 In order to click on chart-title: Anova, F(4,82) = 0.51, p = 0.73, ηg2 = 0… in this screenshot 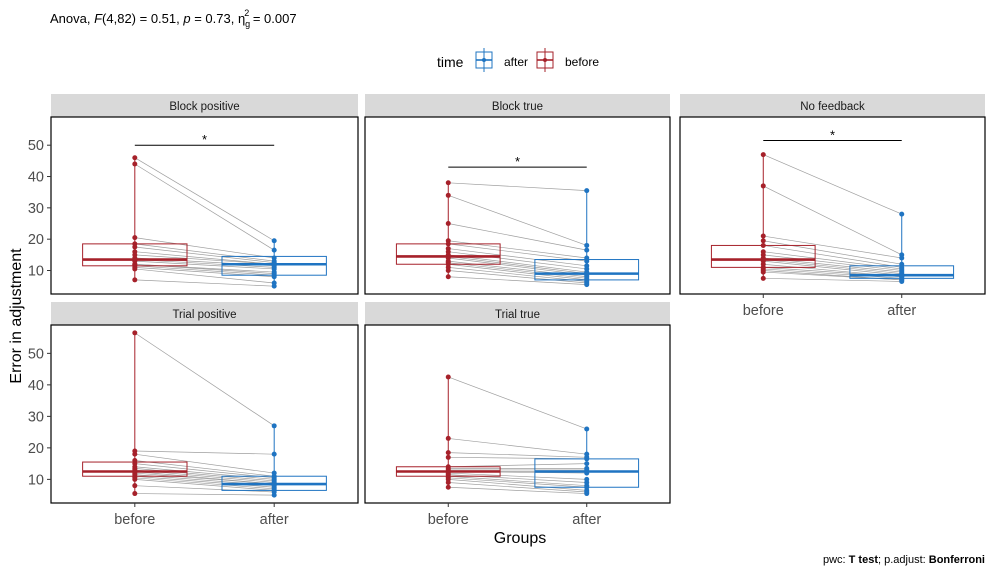, I will do `click(173, 18)`.